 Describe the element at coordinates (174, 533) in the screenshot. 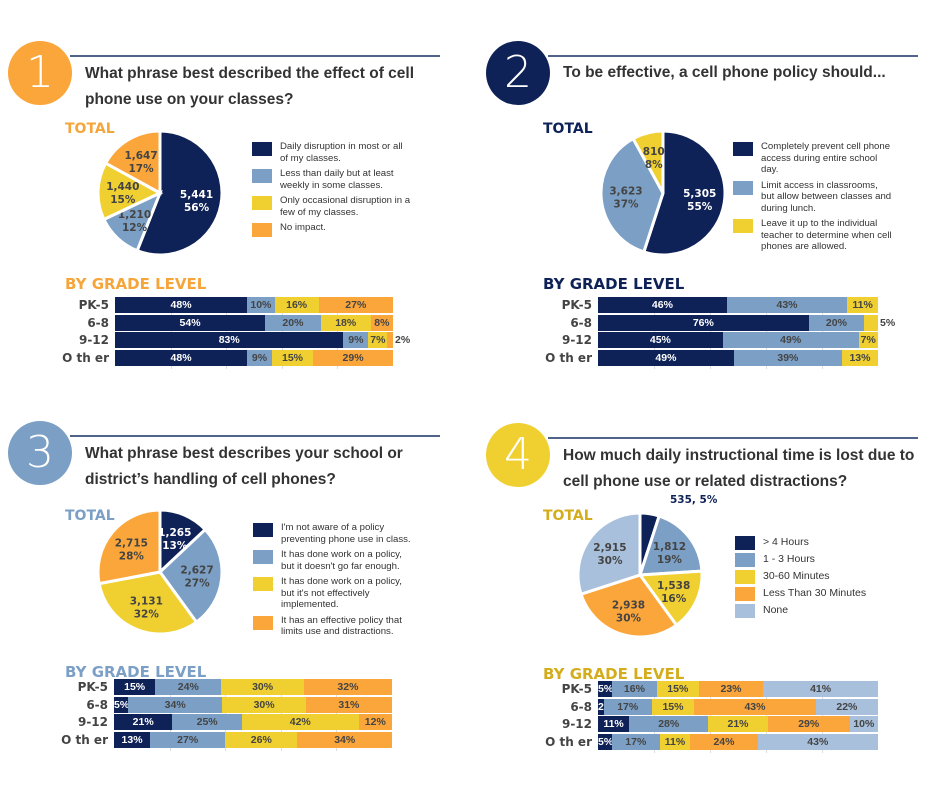

I see `pie-slice-count: 1,265` at that location.